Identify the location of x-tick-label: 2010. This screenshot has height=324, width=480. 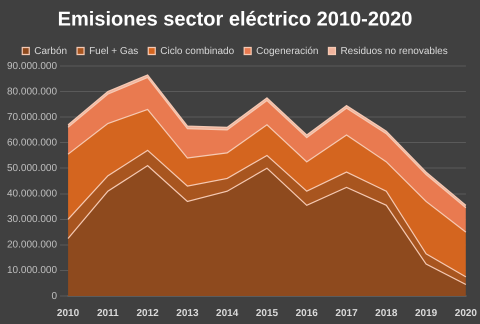
(68, 313).